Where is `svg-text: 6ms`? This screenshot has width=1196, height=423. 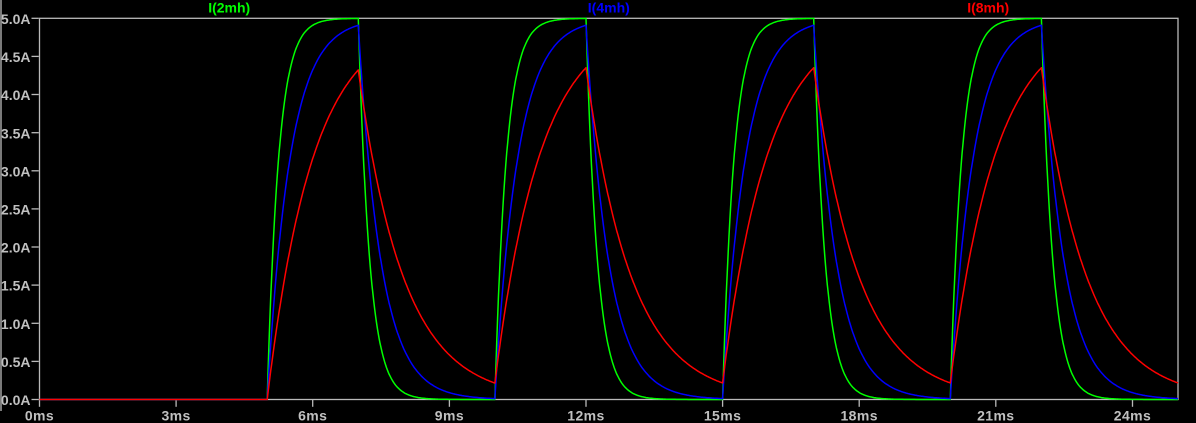 svg-text: 6ms is located at coordinates (312, 415).